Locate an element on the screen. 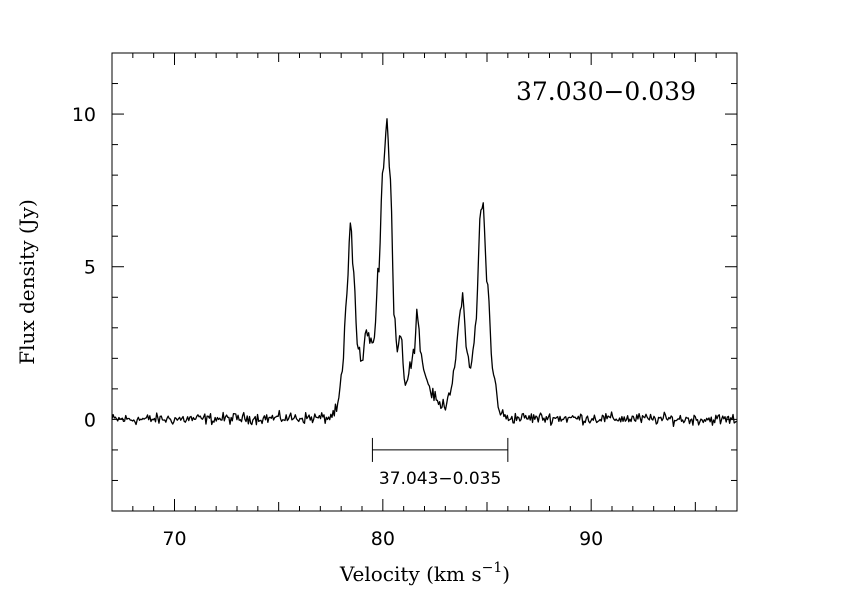 This screenshot has width=842, height=595. chart-title: 37.030−0.039 is located at coordinates (606, 91).